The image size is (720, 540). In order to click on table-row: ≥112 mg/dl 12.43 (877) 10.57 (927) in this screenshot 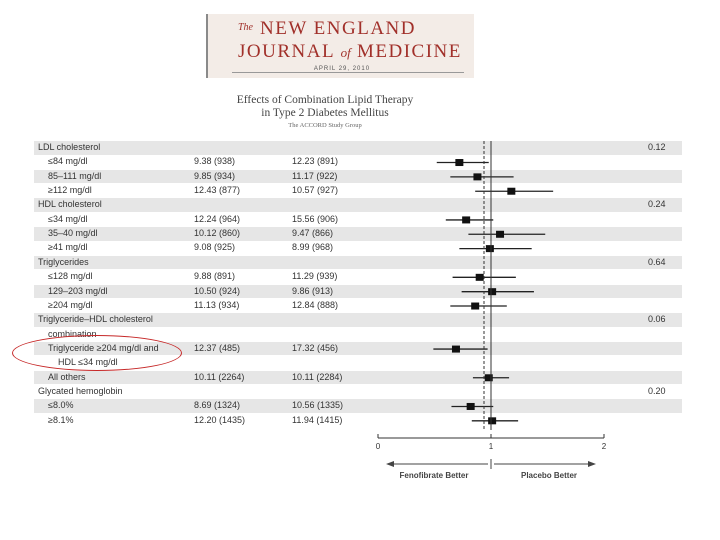, I will do `click(358, 191)`.